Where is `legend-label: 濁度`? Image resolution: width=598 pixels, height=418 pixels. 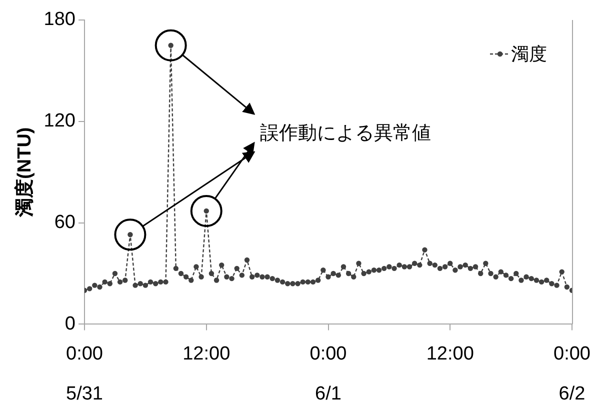
legend-label: 濁度 is located at coordinates (529, 54).